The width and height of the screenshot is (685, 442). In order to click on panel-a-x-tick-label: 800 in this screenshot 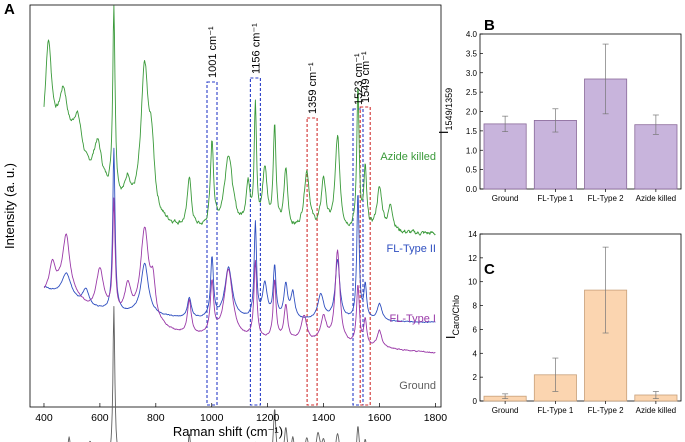, I will do `click(156, 418)`.